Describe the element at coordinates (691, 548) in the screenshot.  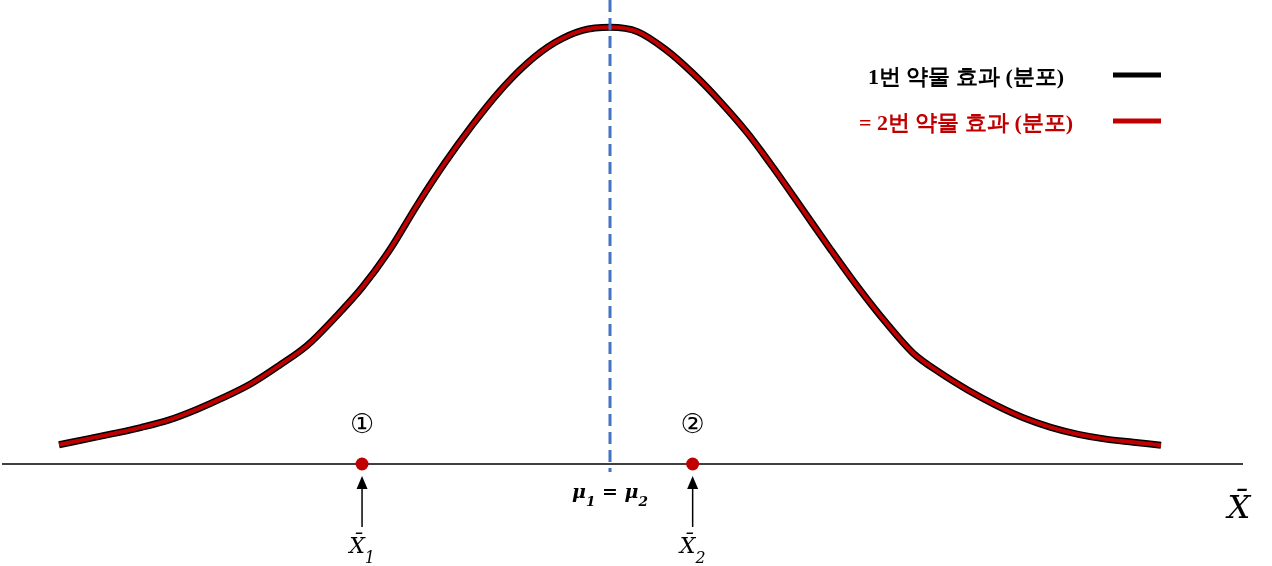
I see `x-tick-label: X̄$_{2}$` at that location.